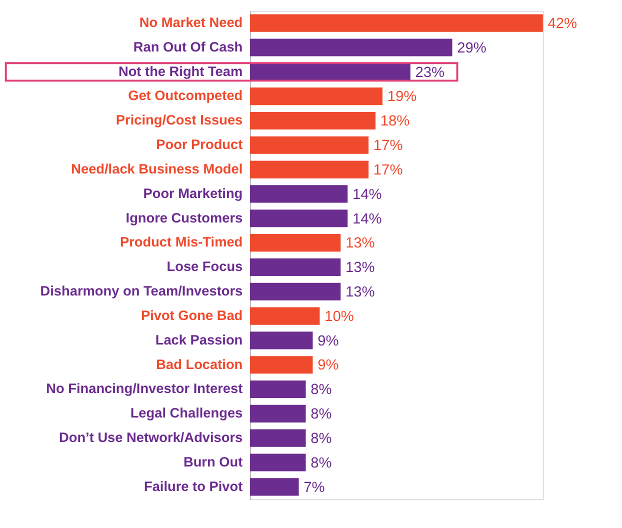  Describe the element at coordinates (185, 218) in the screenshot. I see `y-tick-label: Ignore Customers` at that location.